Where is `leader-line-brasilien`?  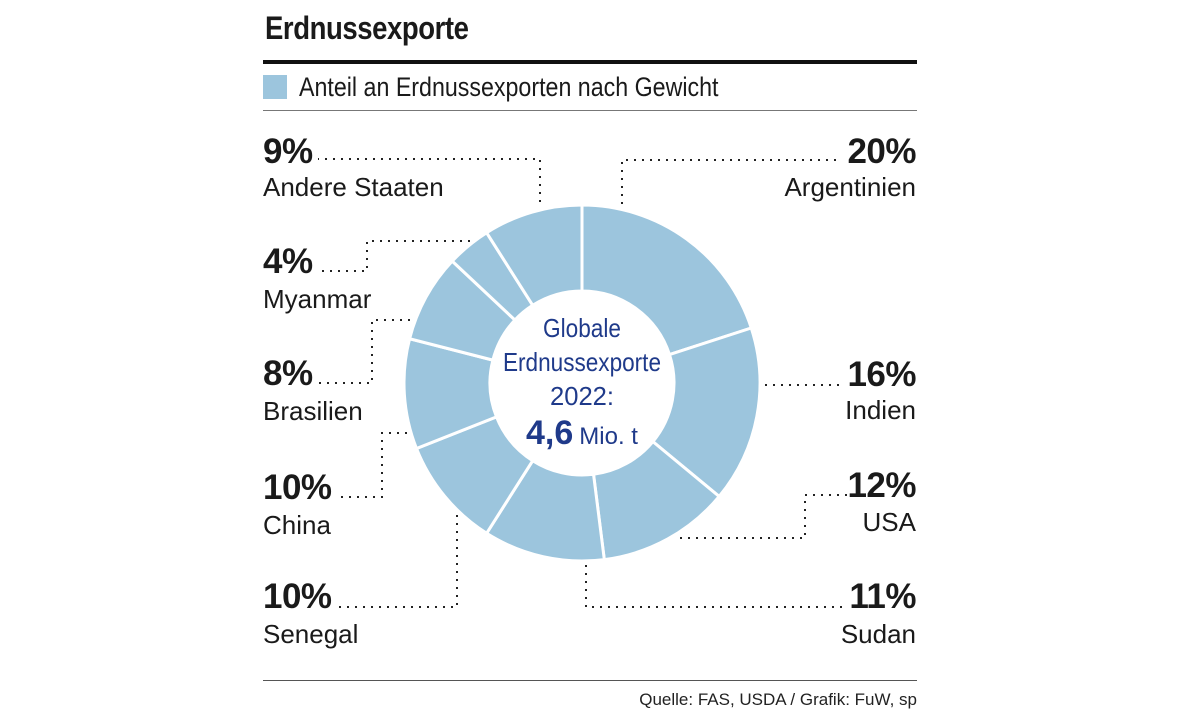 leader-line-brasilien is located at coordinates (364, 351).